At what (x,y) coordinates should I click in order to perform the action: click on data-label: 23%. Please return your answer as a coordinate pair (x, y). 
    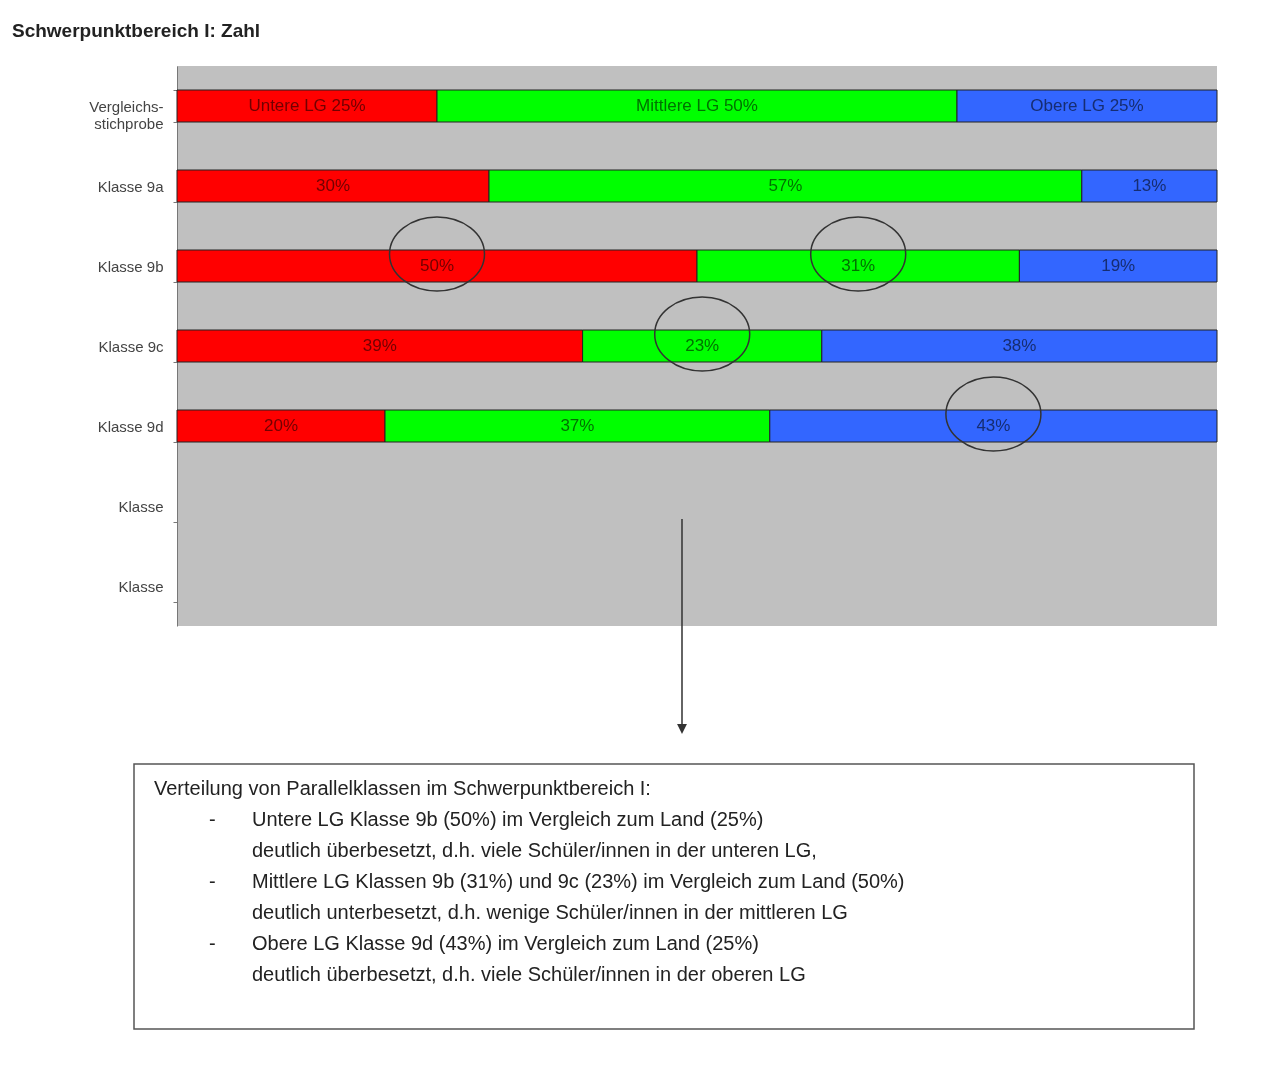
    Looking at the image, I should click on (702, 345).